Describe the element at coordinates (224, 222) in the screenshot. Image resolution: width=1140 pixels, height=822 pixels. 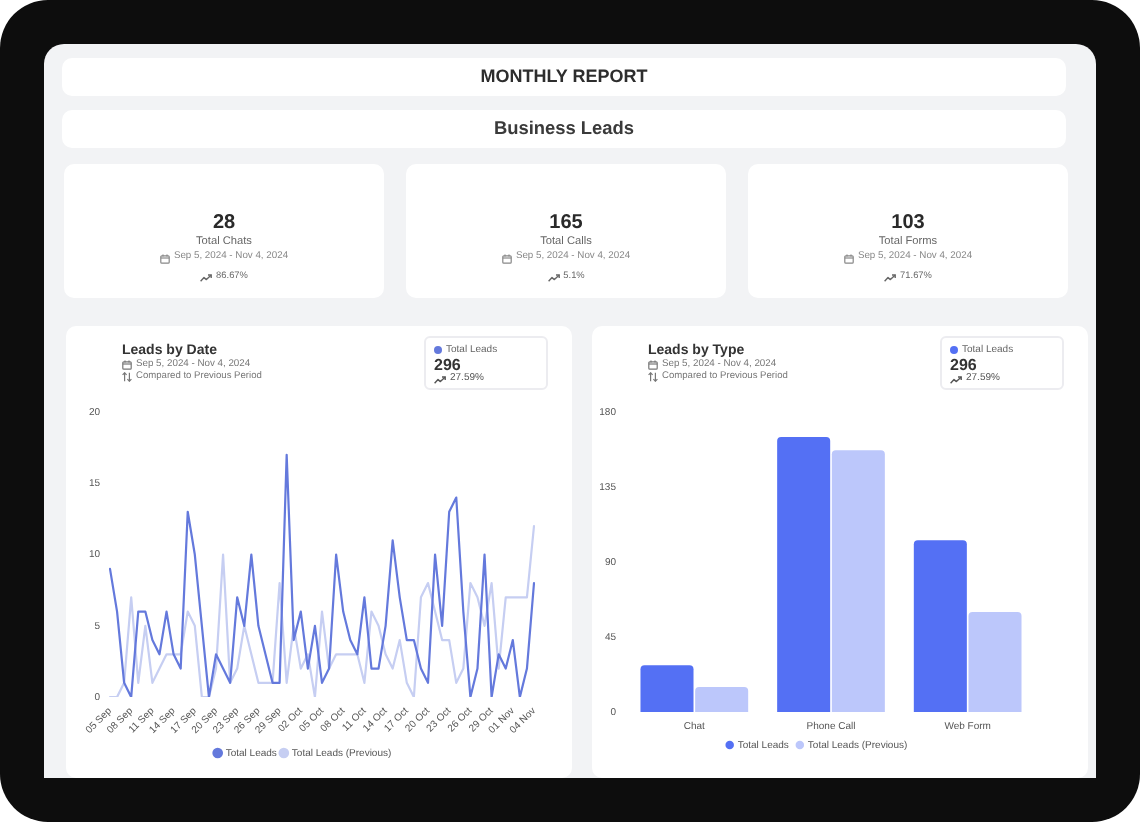
I see `text: 28` at that location.